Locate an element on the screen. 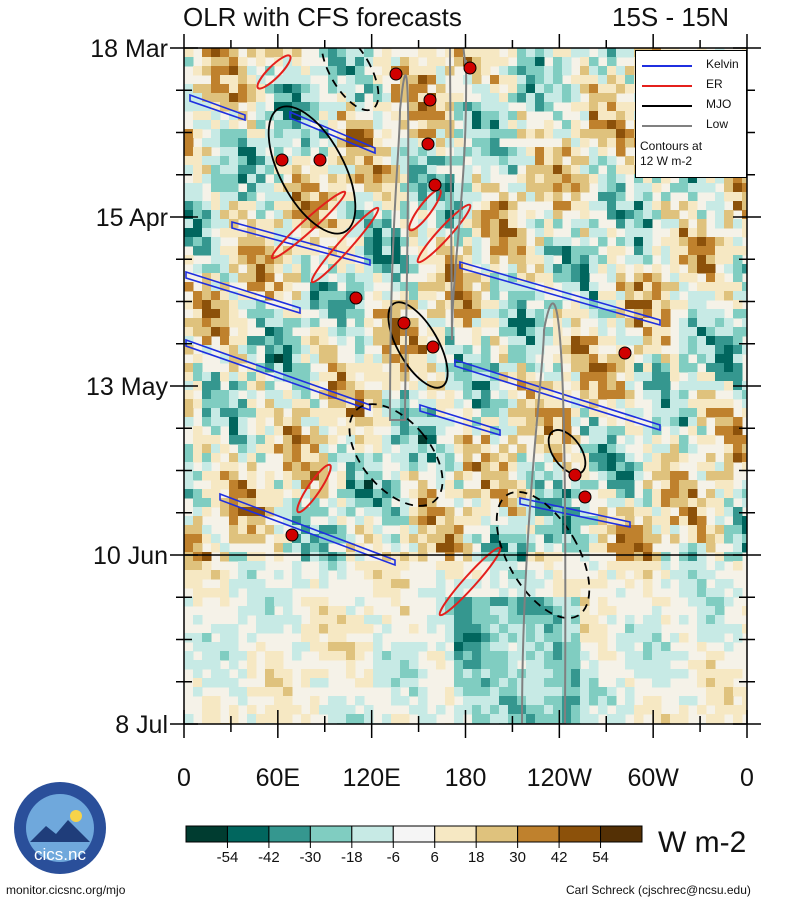 The height and width of the screenshot is (907, 809). legend-note-line1: Contours at is located at coordinates (671, 146).